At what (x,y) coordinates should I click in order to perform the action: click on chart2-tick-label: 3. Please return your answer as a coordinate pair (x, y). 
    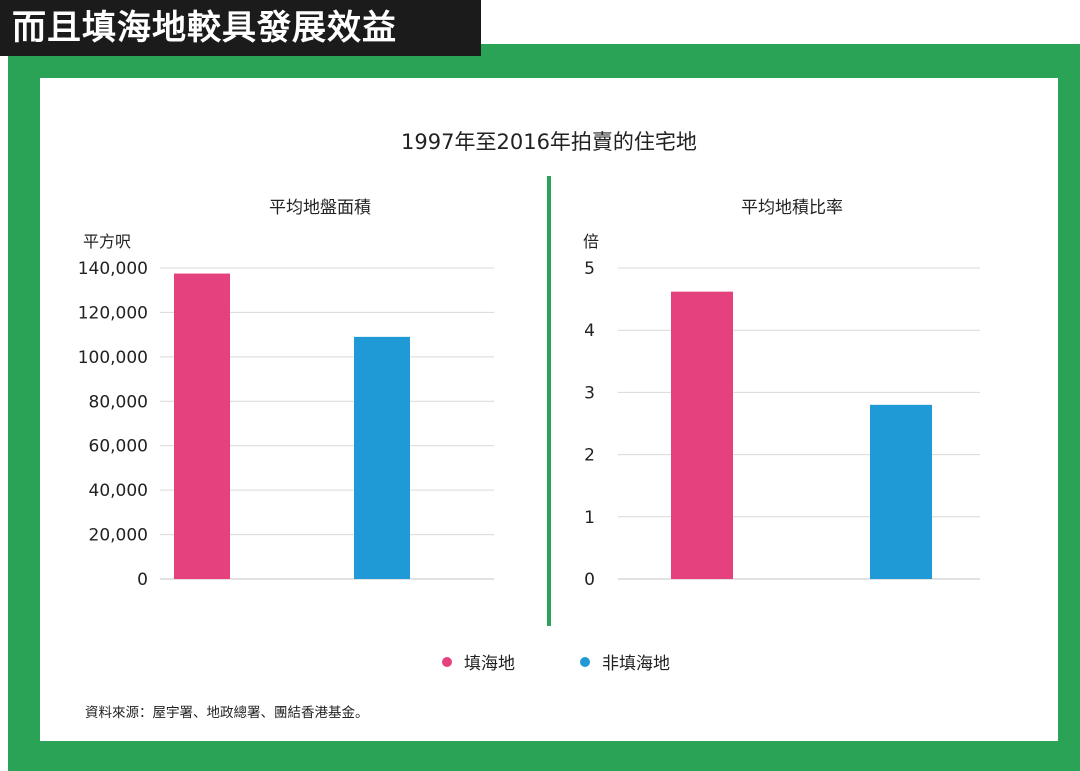
    Looking at the image, I should click on (589, 393).